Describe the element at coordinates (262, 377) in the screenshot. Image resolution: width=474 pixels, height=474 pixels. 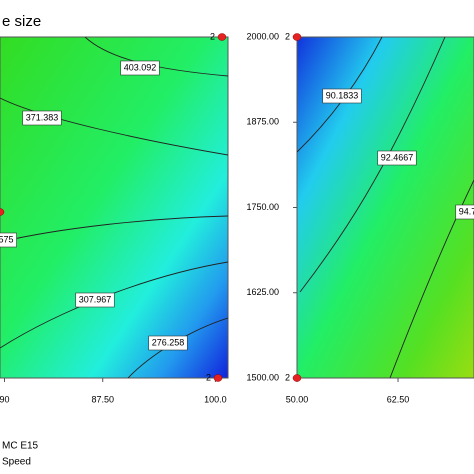
I see `y-tick-label: 1500.00` at that location.